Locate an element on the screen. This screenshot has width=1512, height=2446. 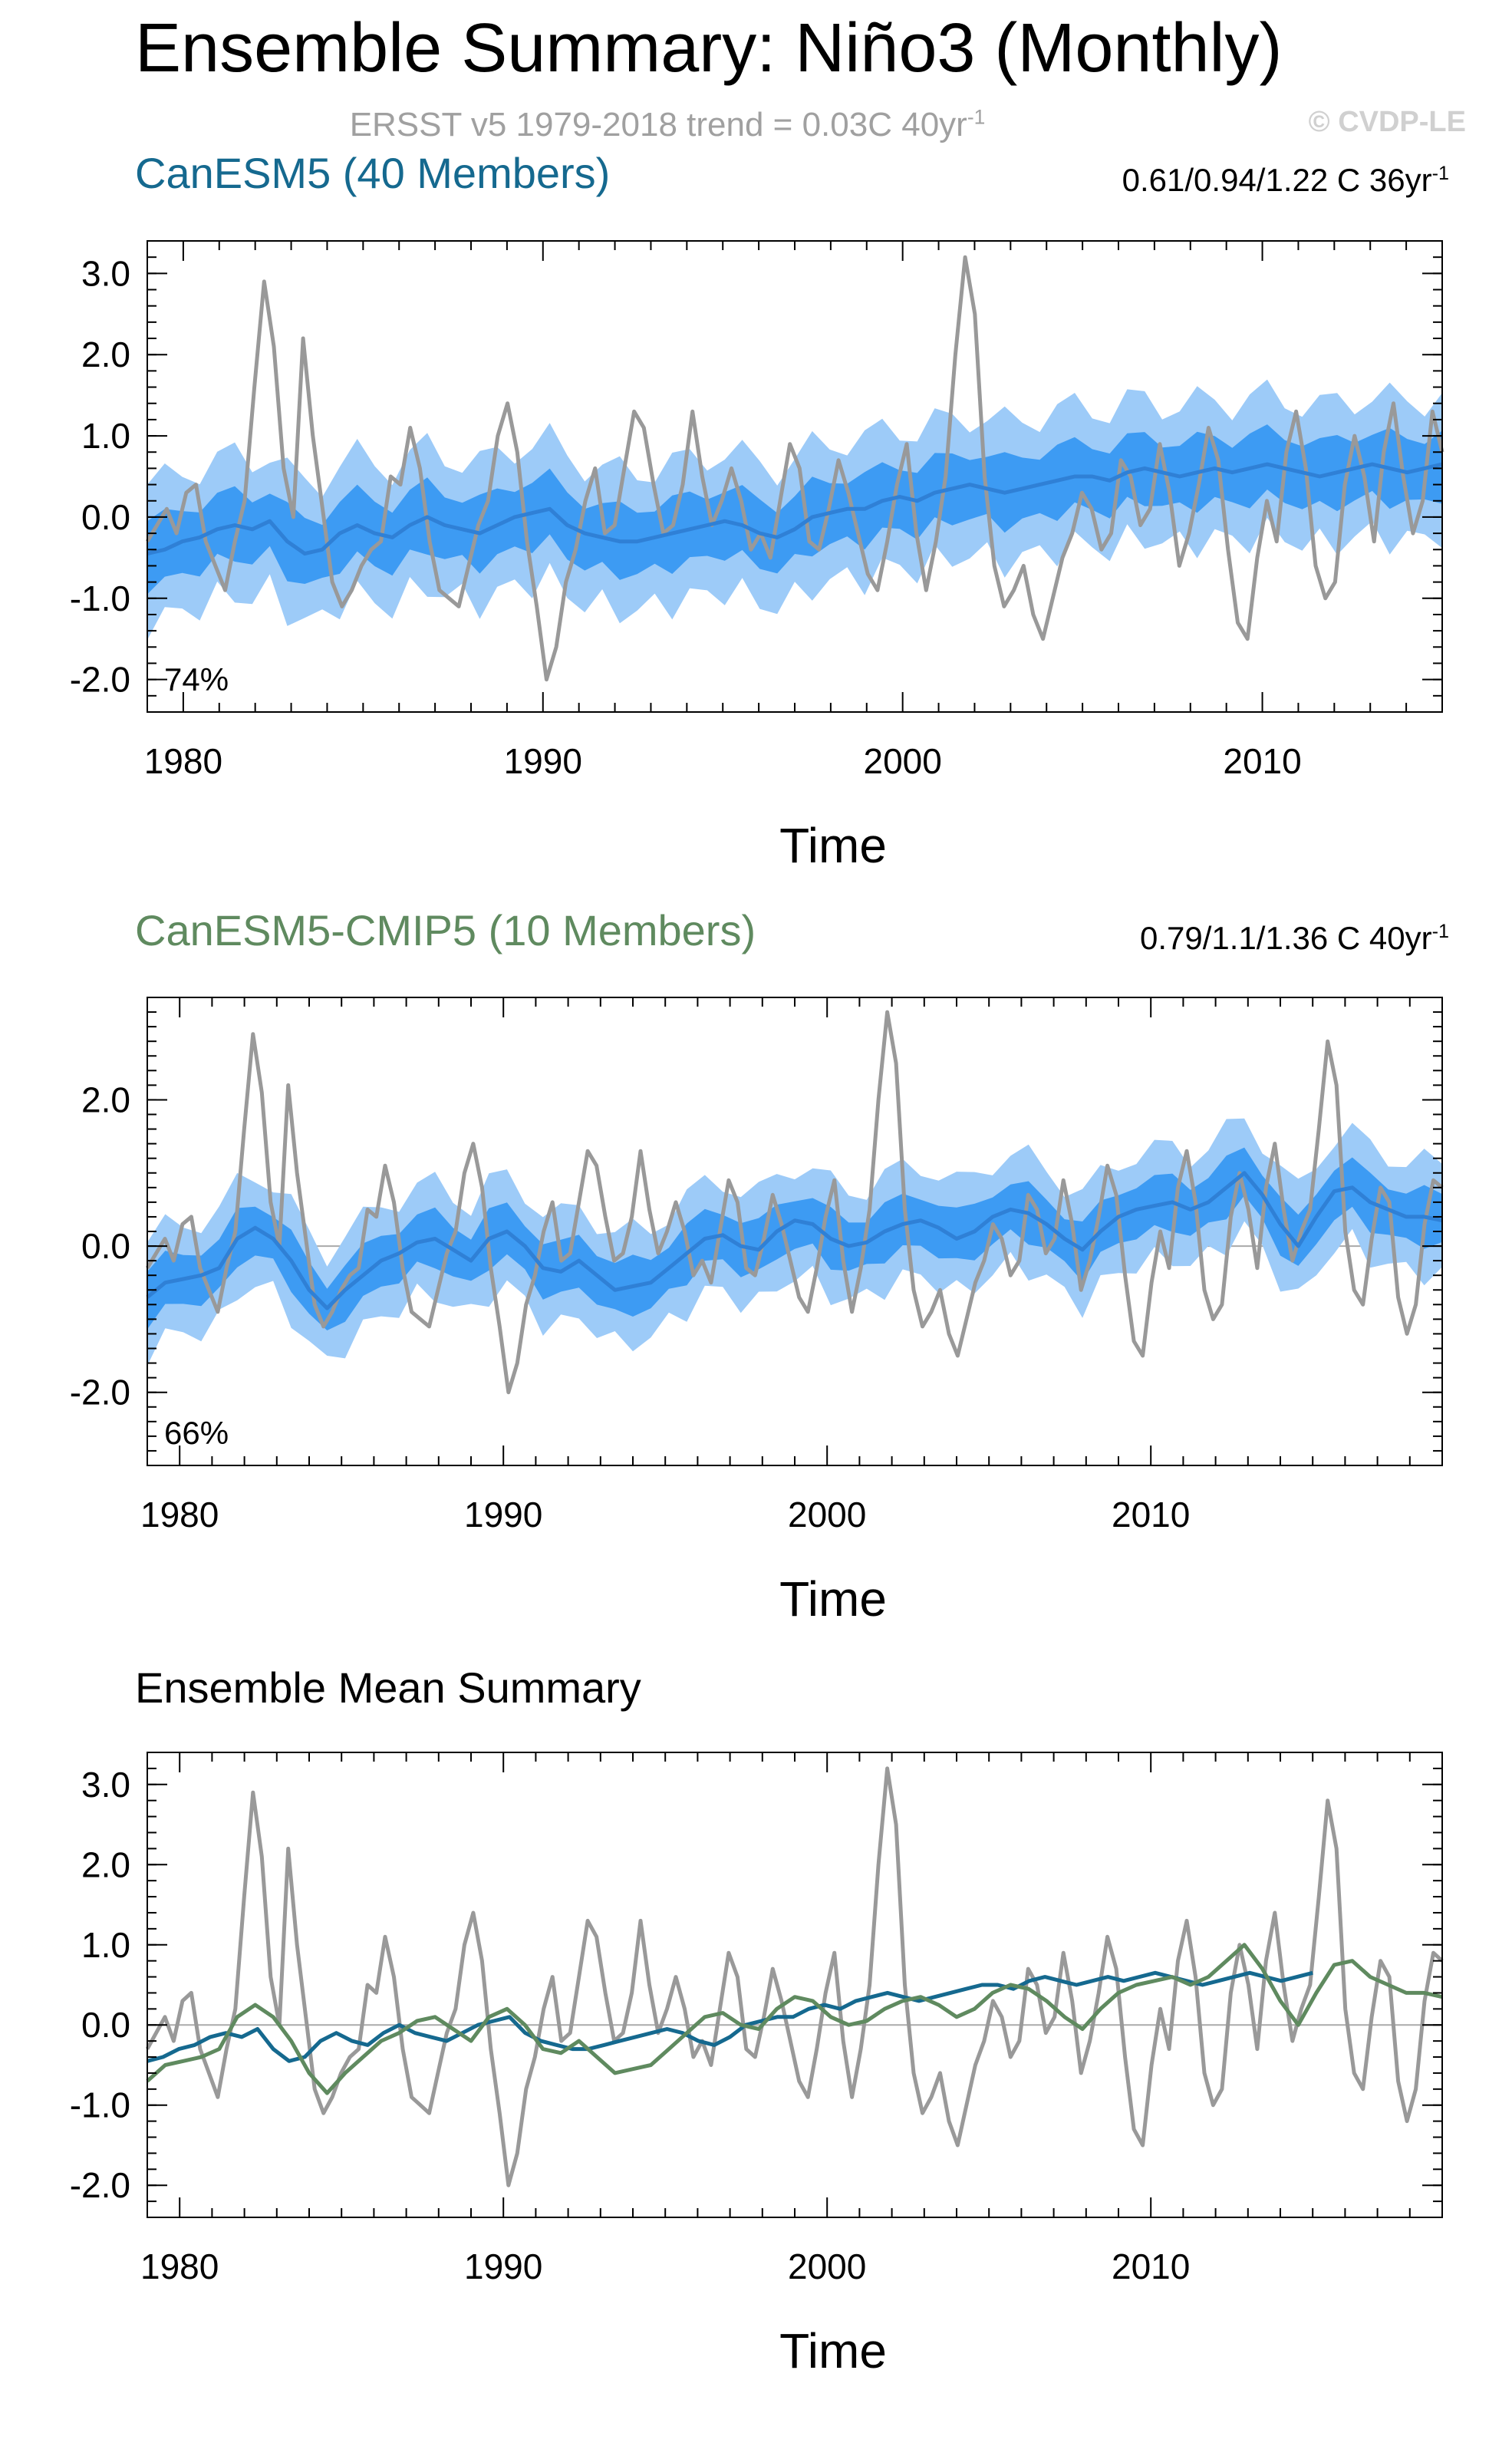
obs-trend-text: ERSST v5 1979-2018 trend = 0.03C 40yr is located at coordinates (658, 124).